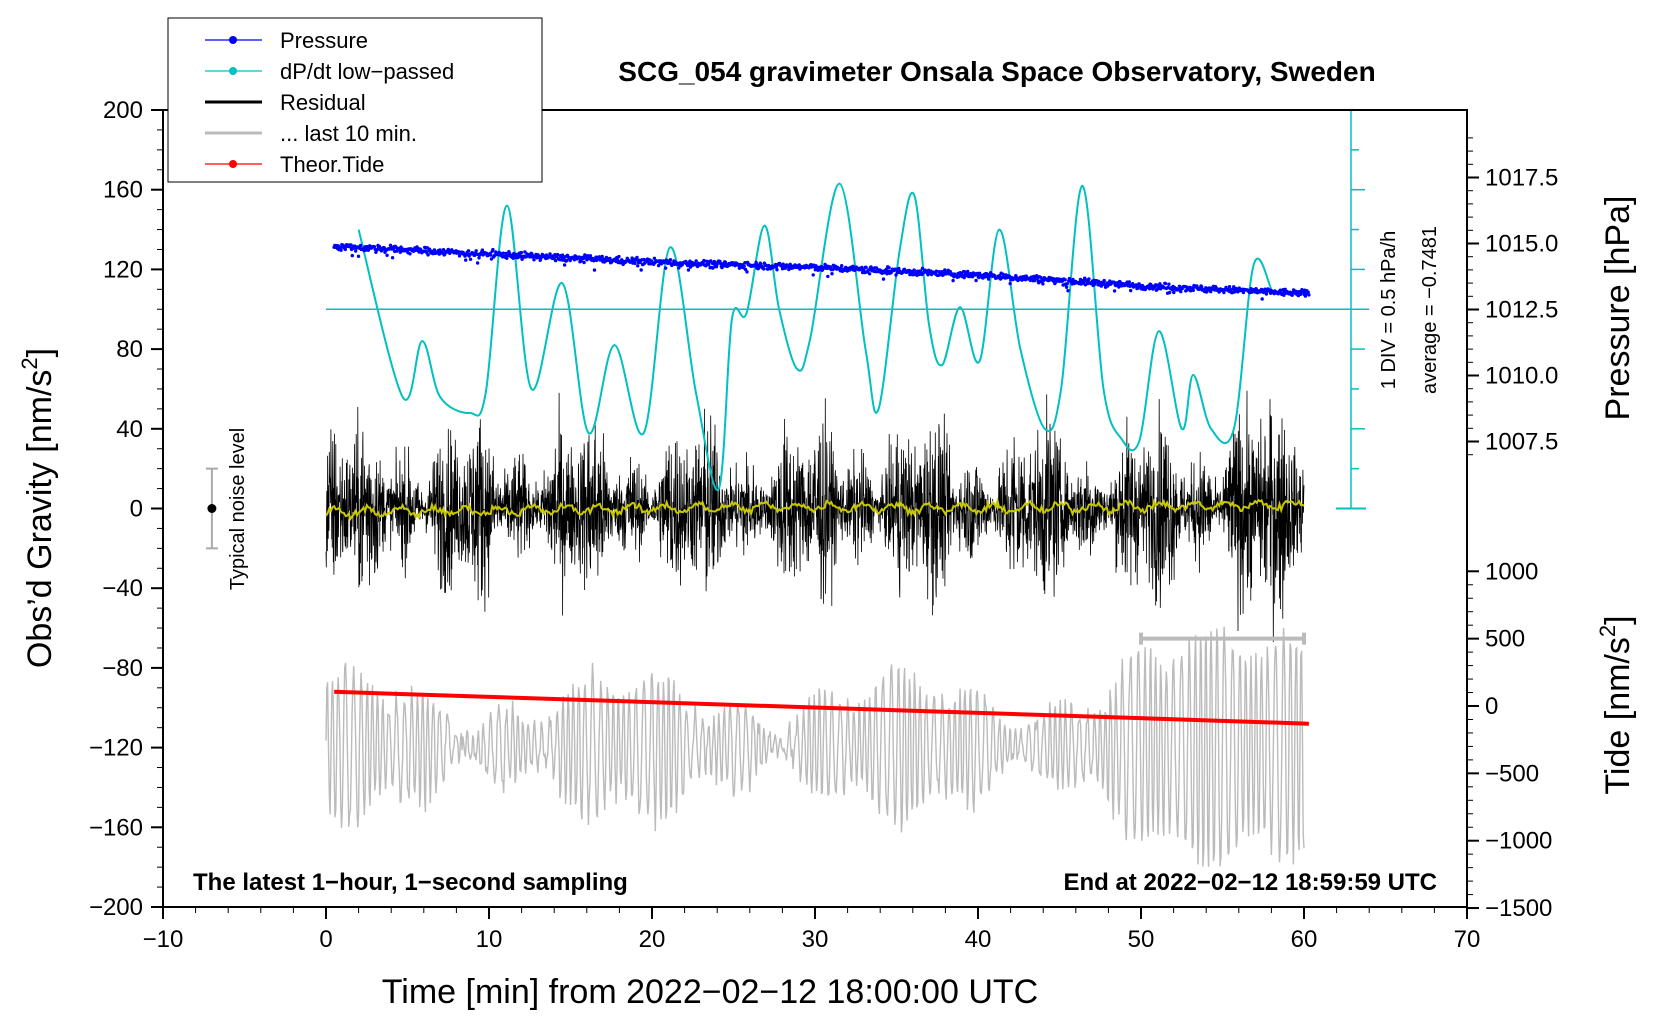 The width and height of the screenshot is (1660, 1020). I want to click on tide-tick-label: 0, so click(1491, 706).